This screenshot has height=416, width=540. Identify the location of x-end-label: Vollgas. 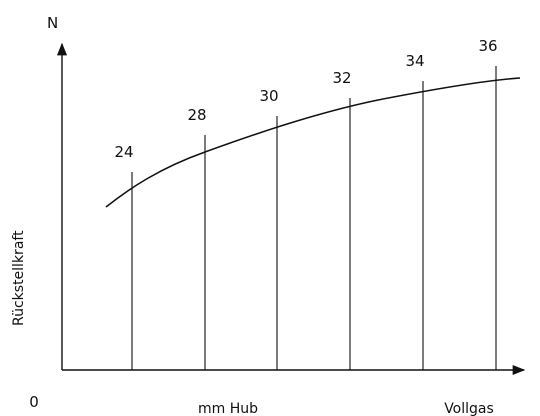
(469, 408).